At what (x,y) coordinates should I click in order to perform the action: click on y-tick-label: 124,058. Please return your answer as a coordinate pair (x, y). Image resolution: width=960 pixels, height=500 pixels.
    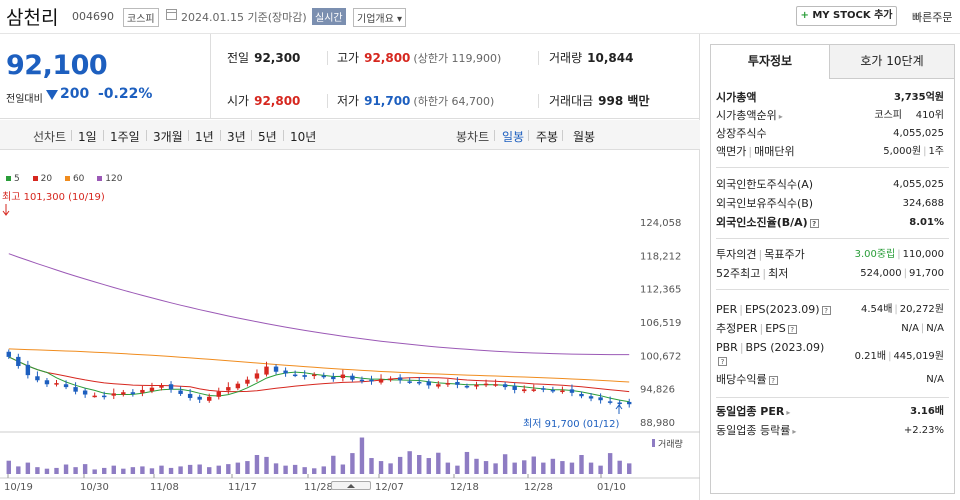
    Looking at the image, I should click on (660, 223).